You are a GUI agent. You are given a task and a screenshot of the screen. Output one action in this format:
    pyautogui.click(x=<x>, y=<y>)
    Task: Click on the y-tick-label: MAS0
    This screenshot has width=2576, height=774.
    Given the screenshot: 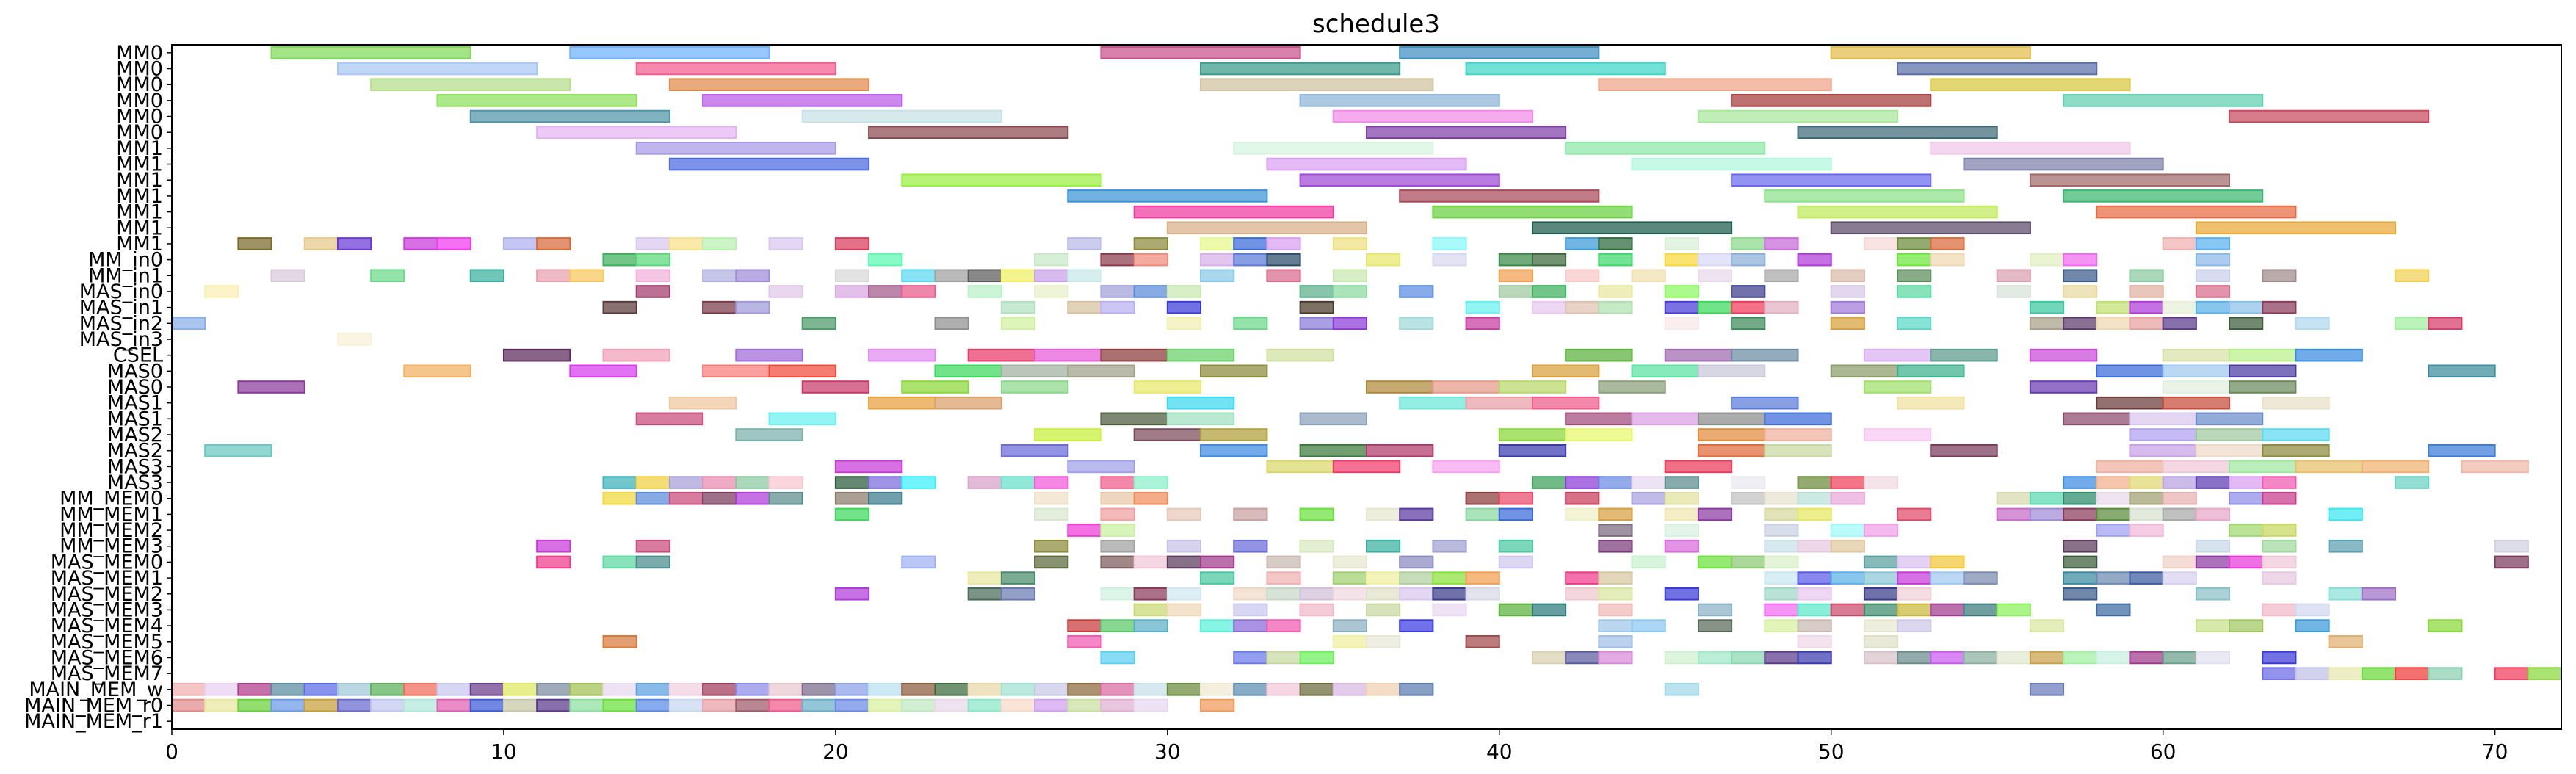 What is the action you would take?
    pyautogui.click(x=135, y=371)
    